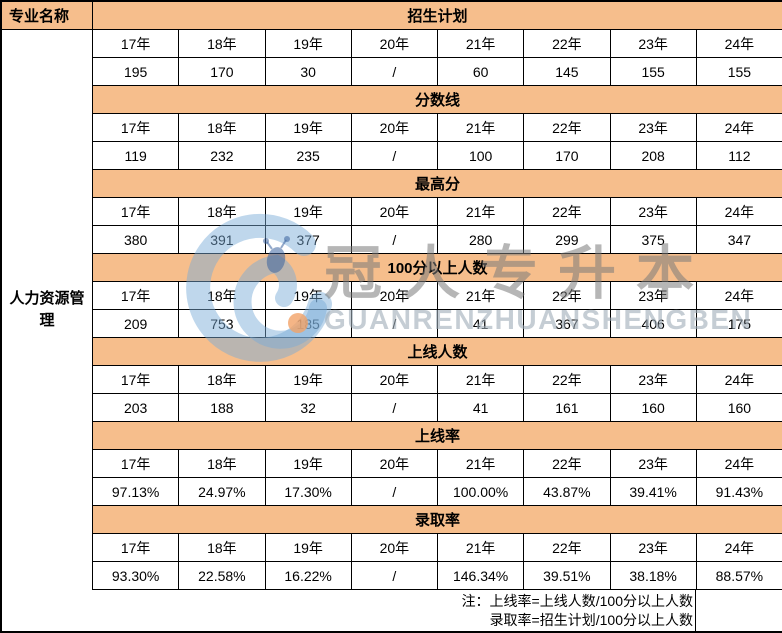 The image size is (782, 633). What do you see at coordinates (652, 239) in the screenshot?
I see `value-cell: 375` at bounding box center [652, 239].